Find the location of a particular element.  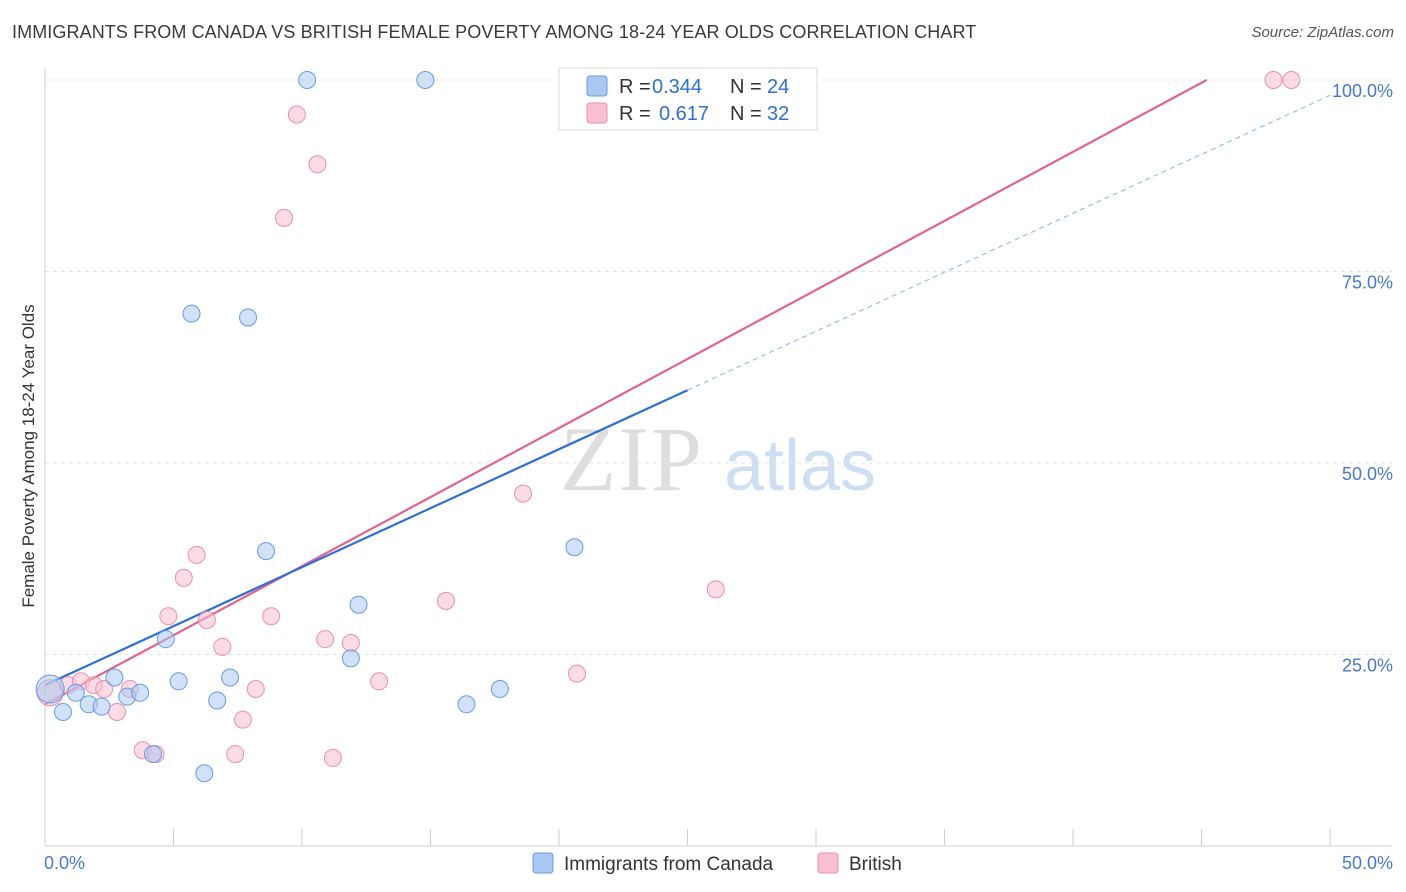

series-legend-label-british: British is located at coordinates (875, 864).